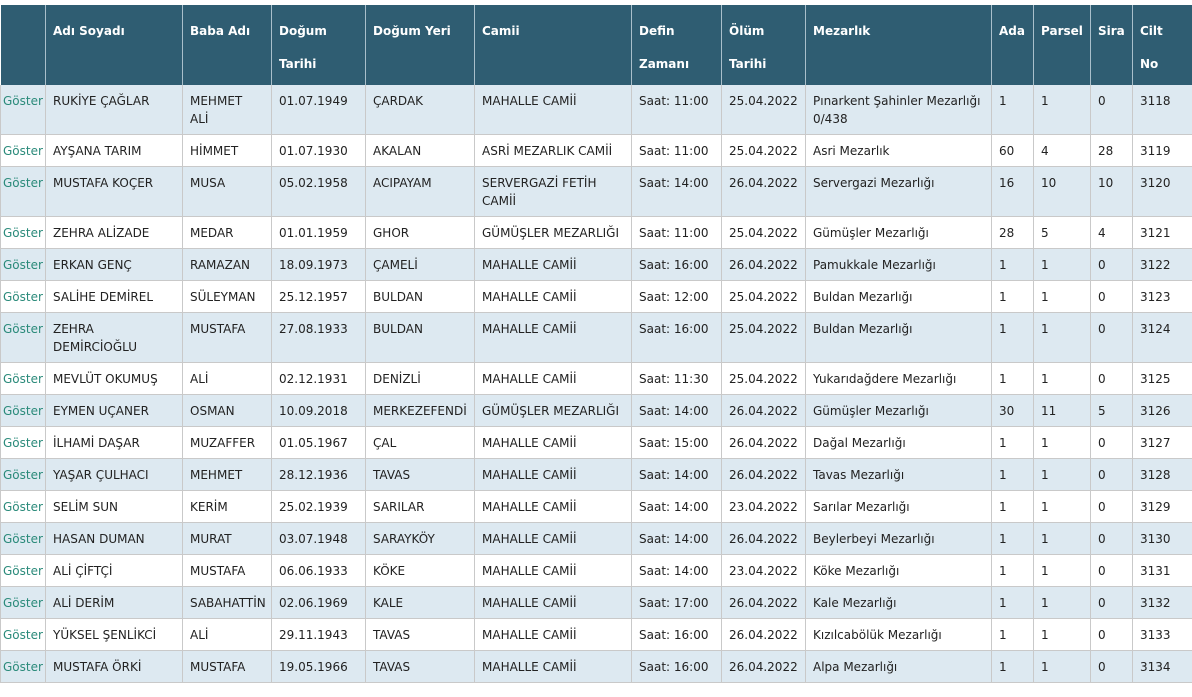 The height and width of the screenshot is (697, 1192). I want to click on column-header: Doğum Yeri, so click(420, 45).